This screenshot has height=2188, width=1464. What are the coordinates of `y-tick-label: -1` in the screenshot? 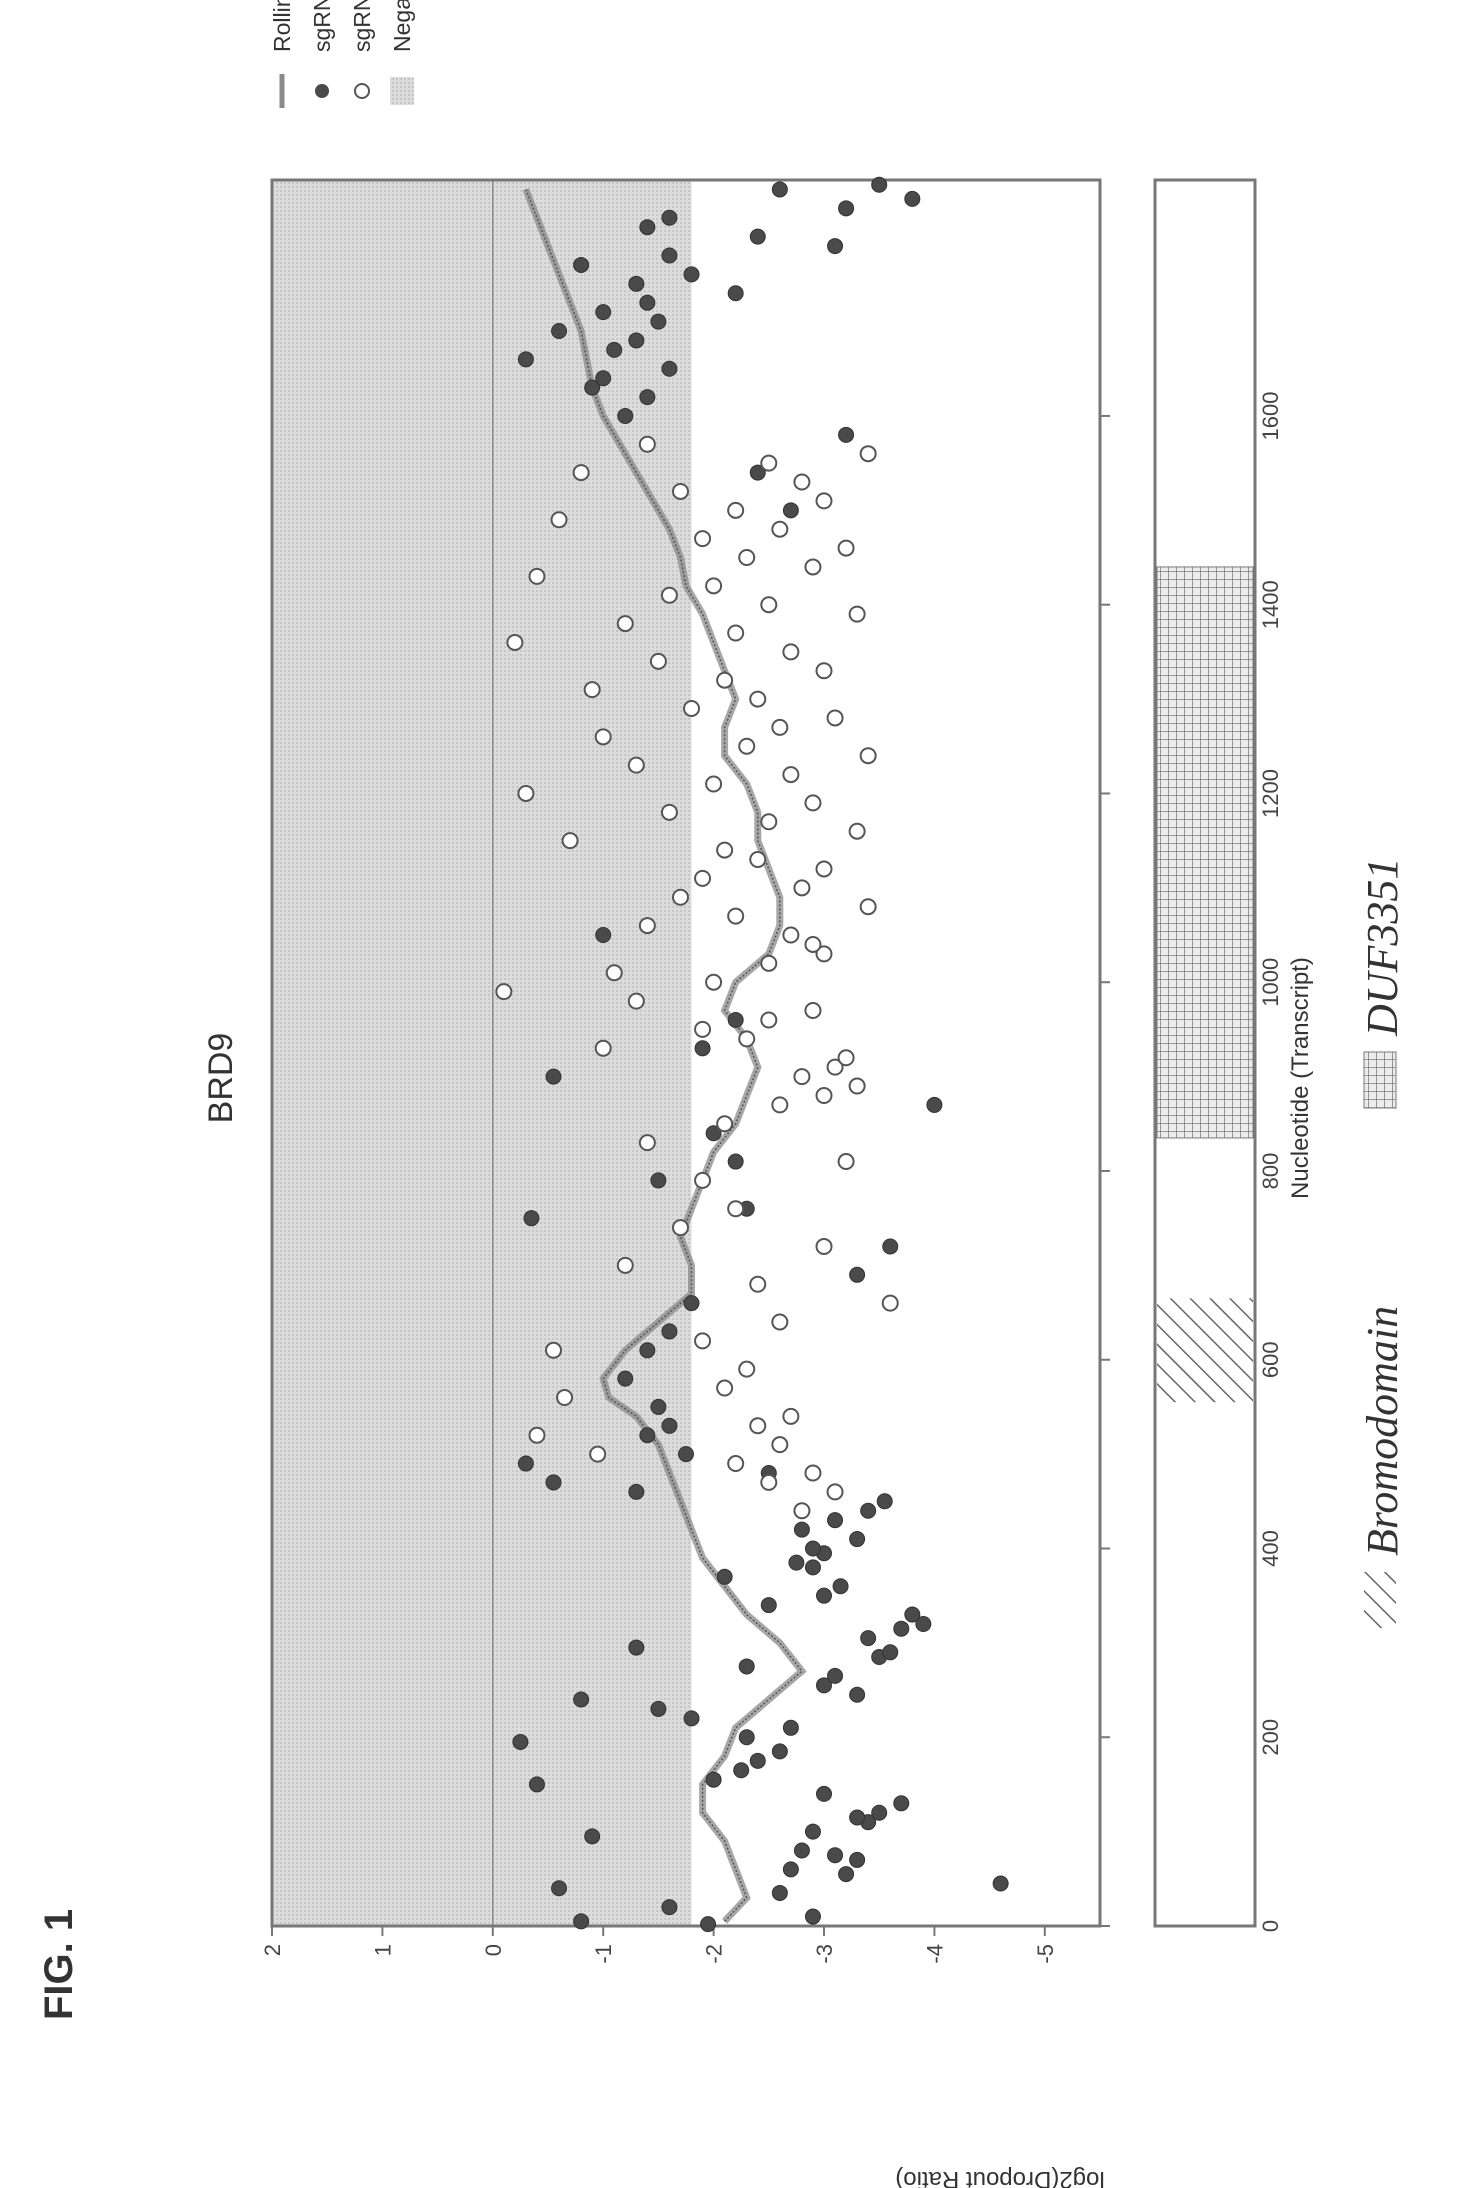 It's located at (603, 1954).